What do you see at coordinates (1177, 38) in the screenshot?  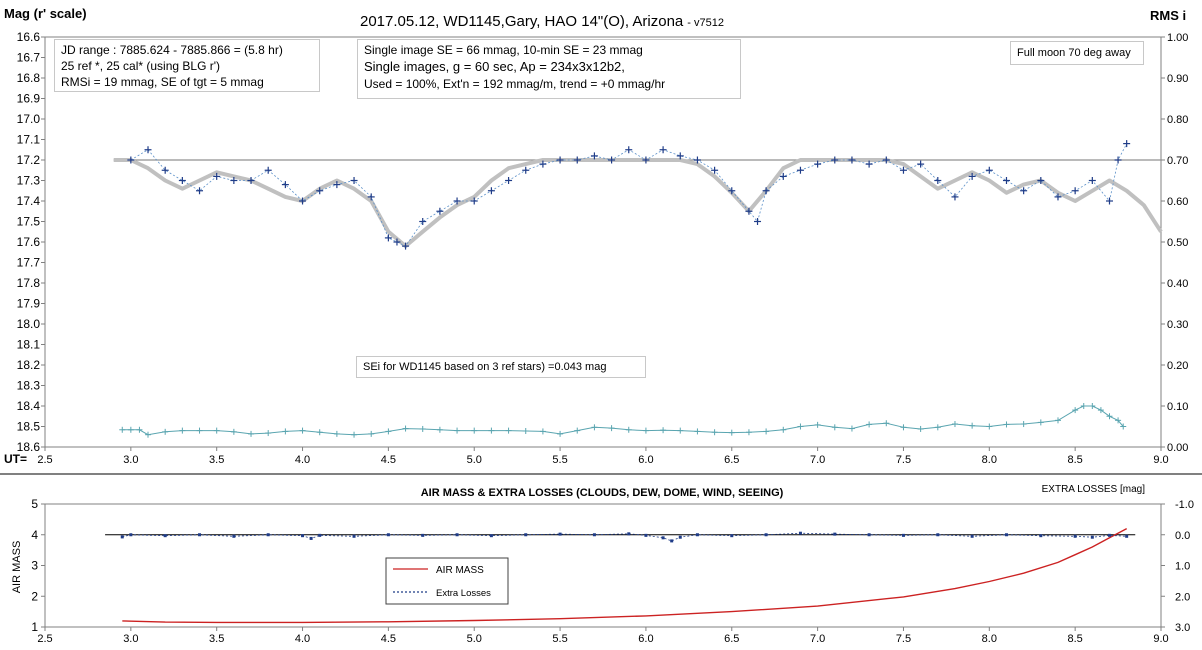 I see `top-y2tick-label: 1.00` at bounding box center [1177, 38].